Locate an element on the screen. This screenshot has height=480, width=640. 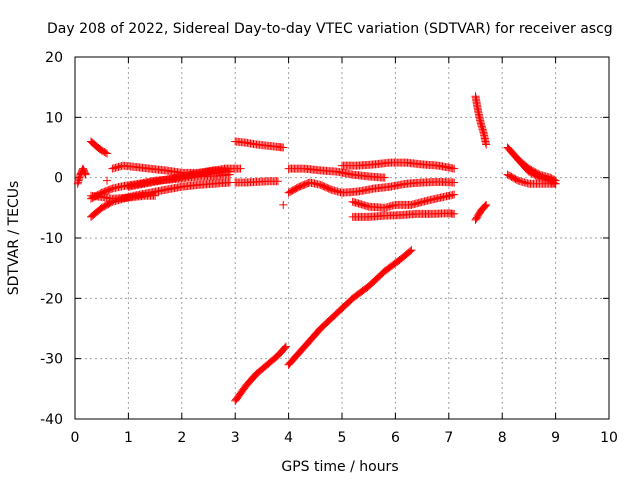
x-tick-label: 8 is located at coordinates (502, 438).